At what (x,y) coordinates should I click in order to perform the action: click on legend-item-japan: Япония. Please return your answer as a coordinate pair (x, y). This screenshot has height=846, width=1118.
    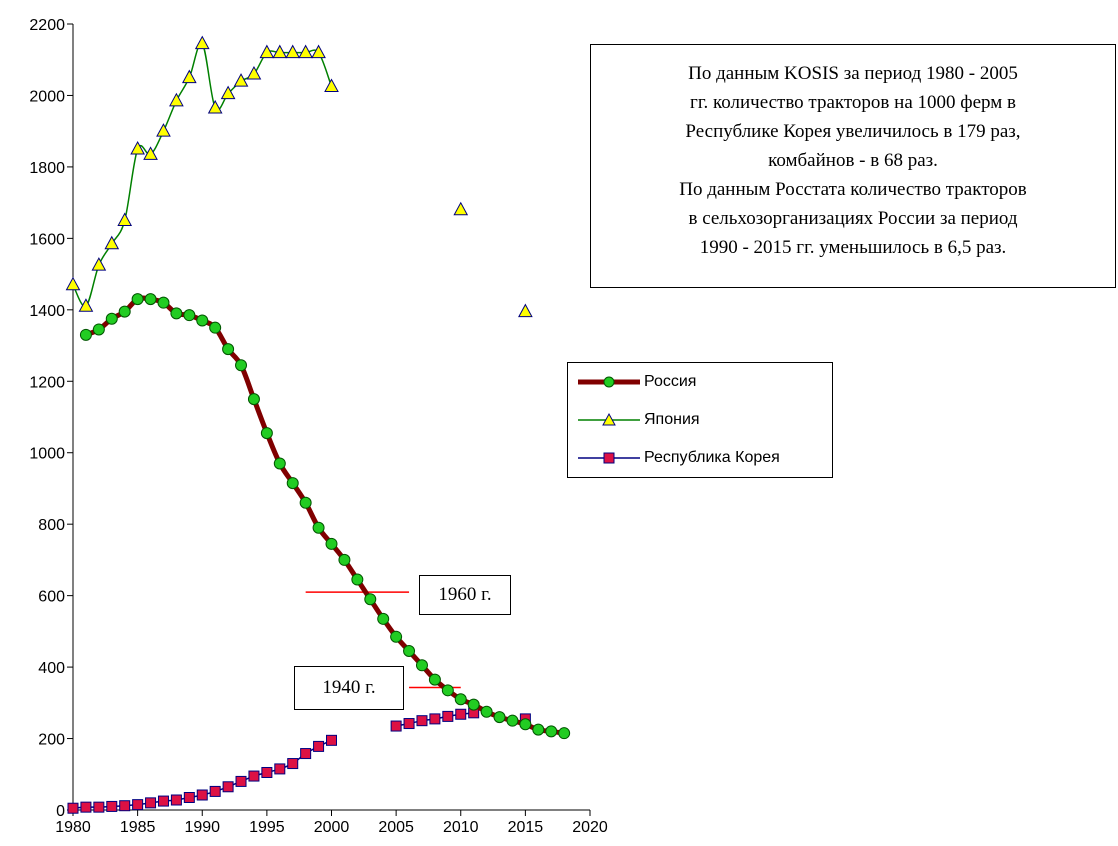
    Looking at the image, I should click on (638, 420).